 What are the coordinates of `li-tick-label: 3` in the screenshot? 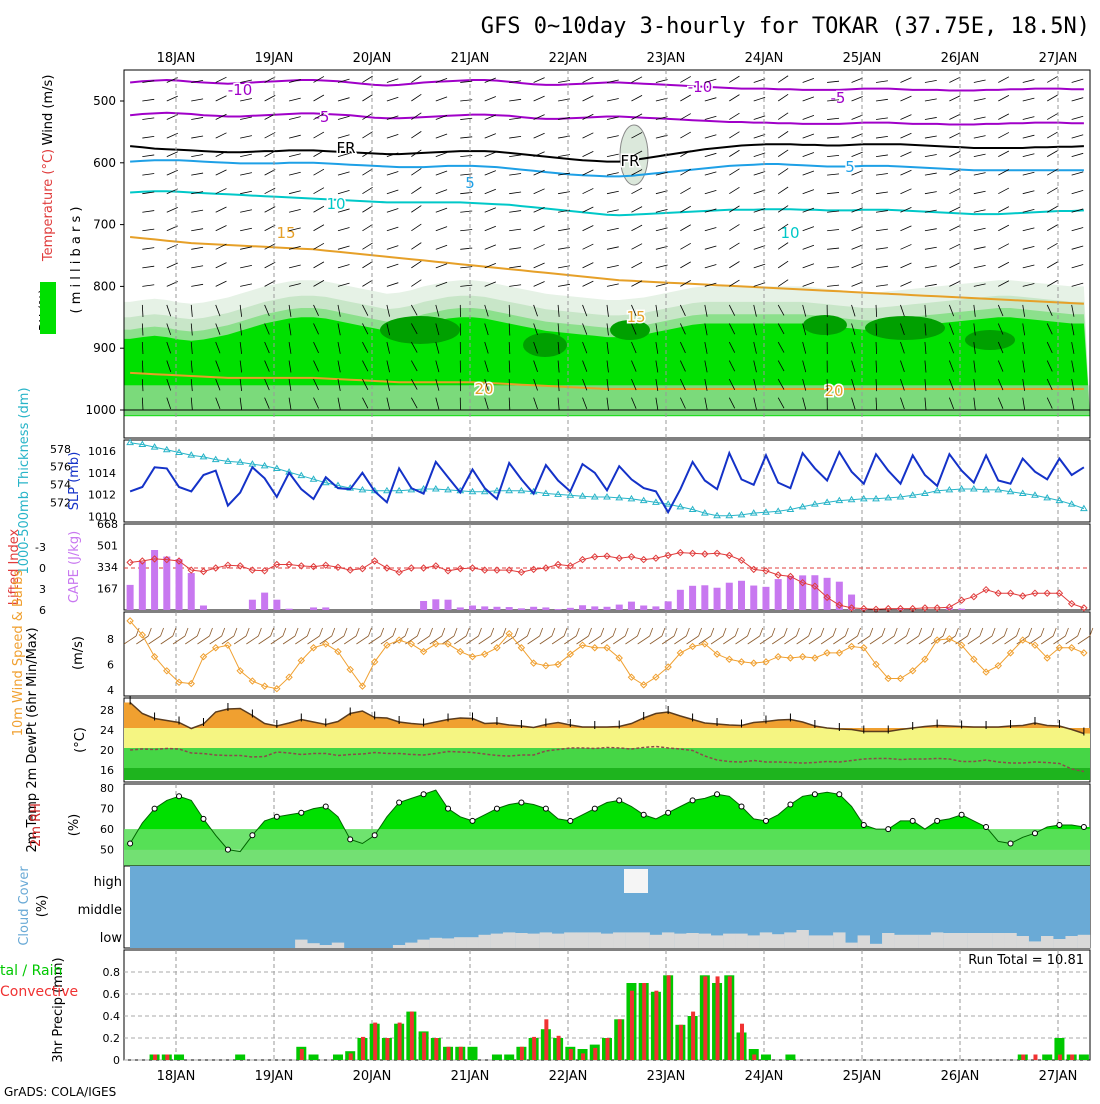 It's located at (42, 589).